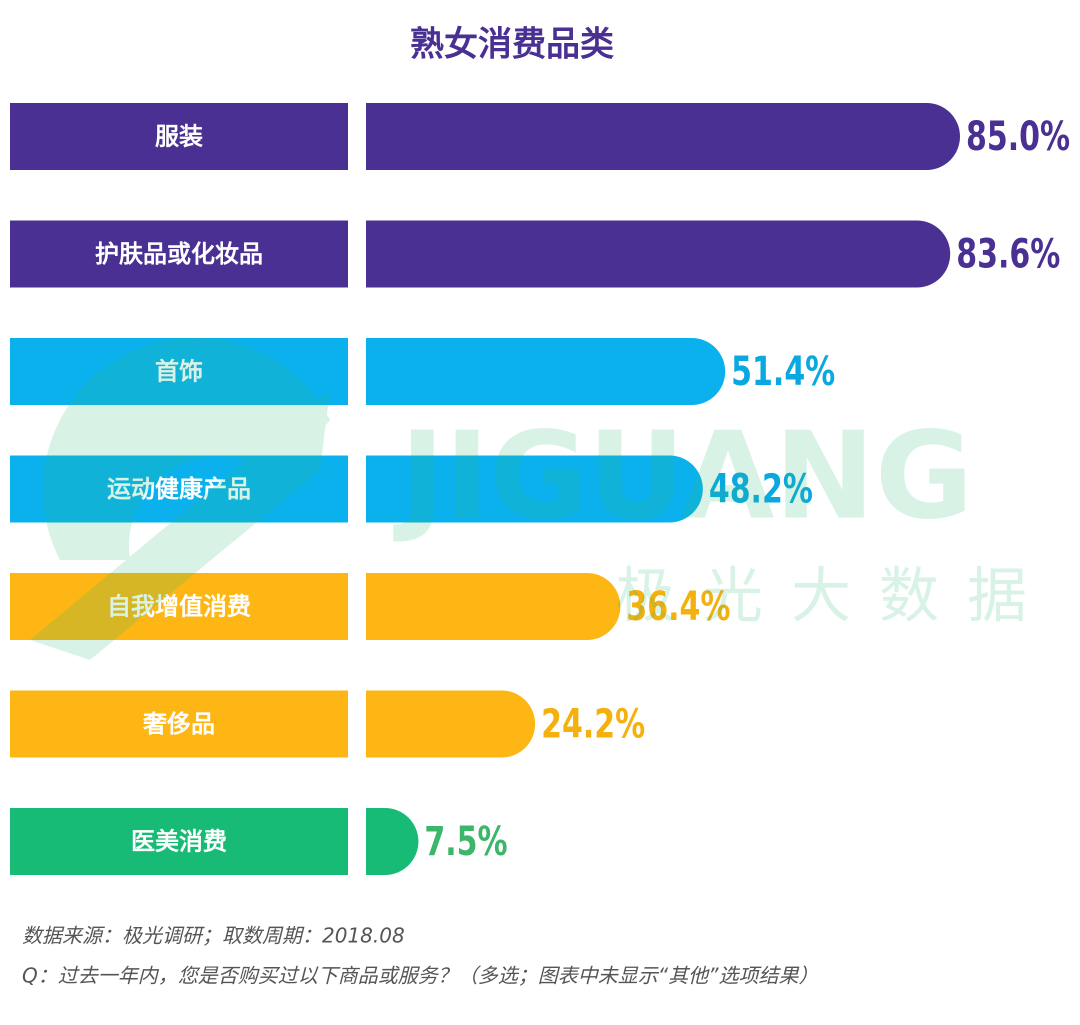 The image size is (1080, 1025). I want to click on category-label: 运动健康产品, so click(179, 489).